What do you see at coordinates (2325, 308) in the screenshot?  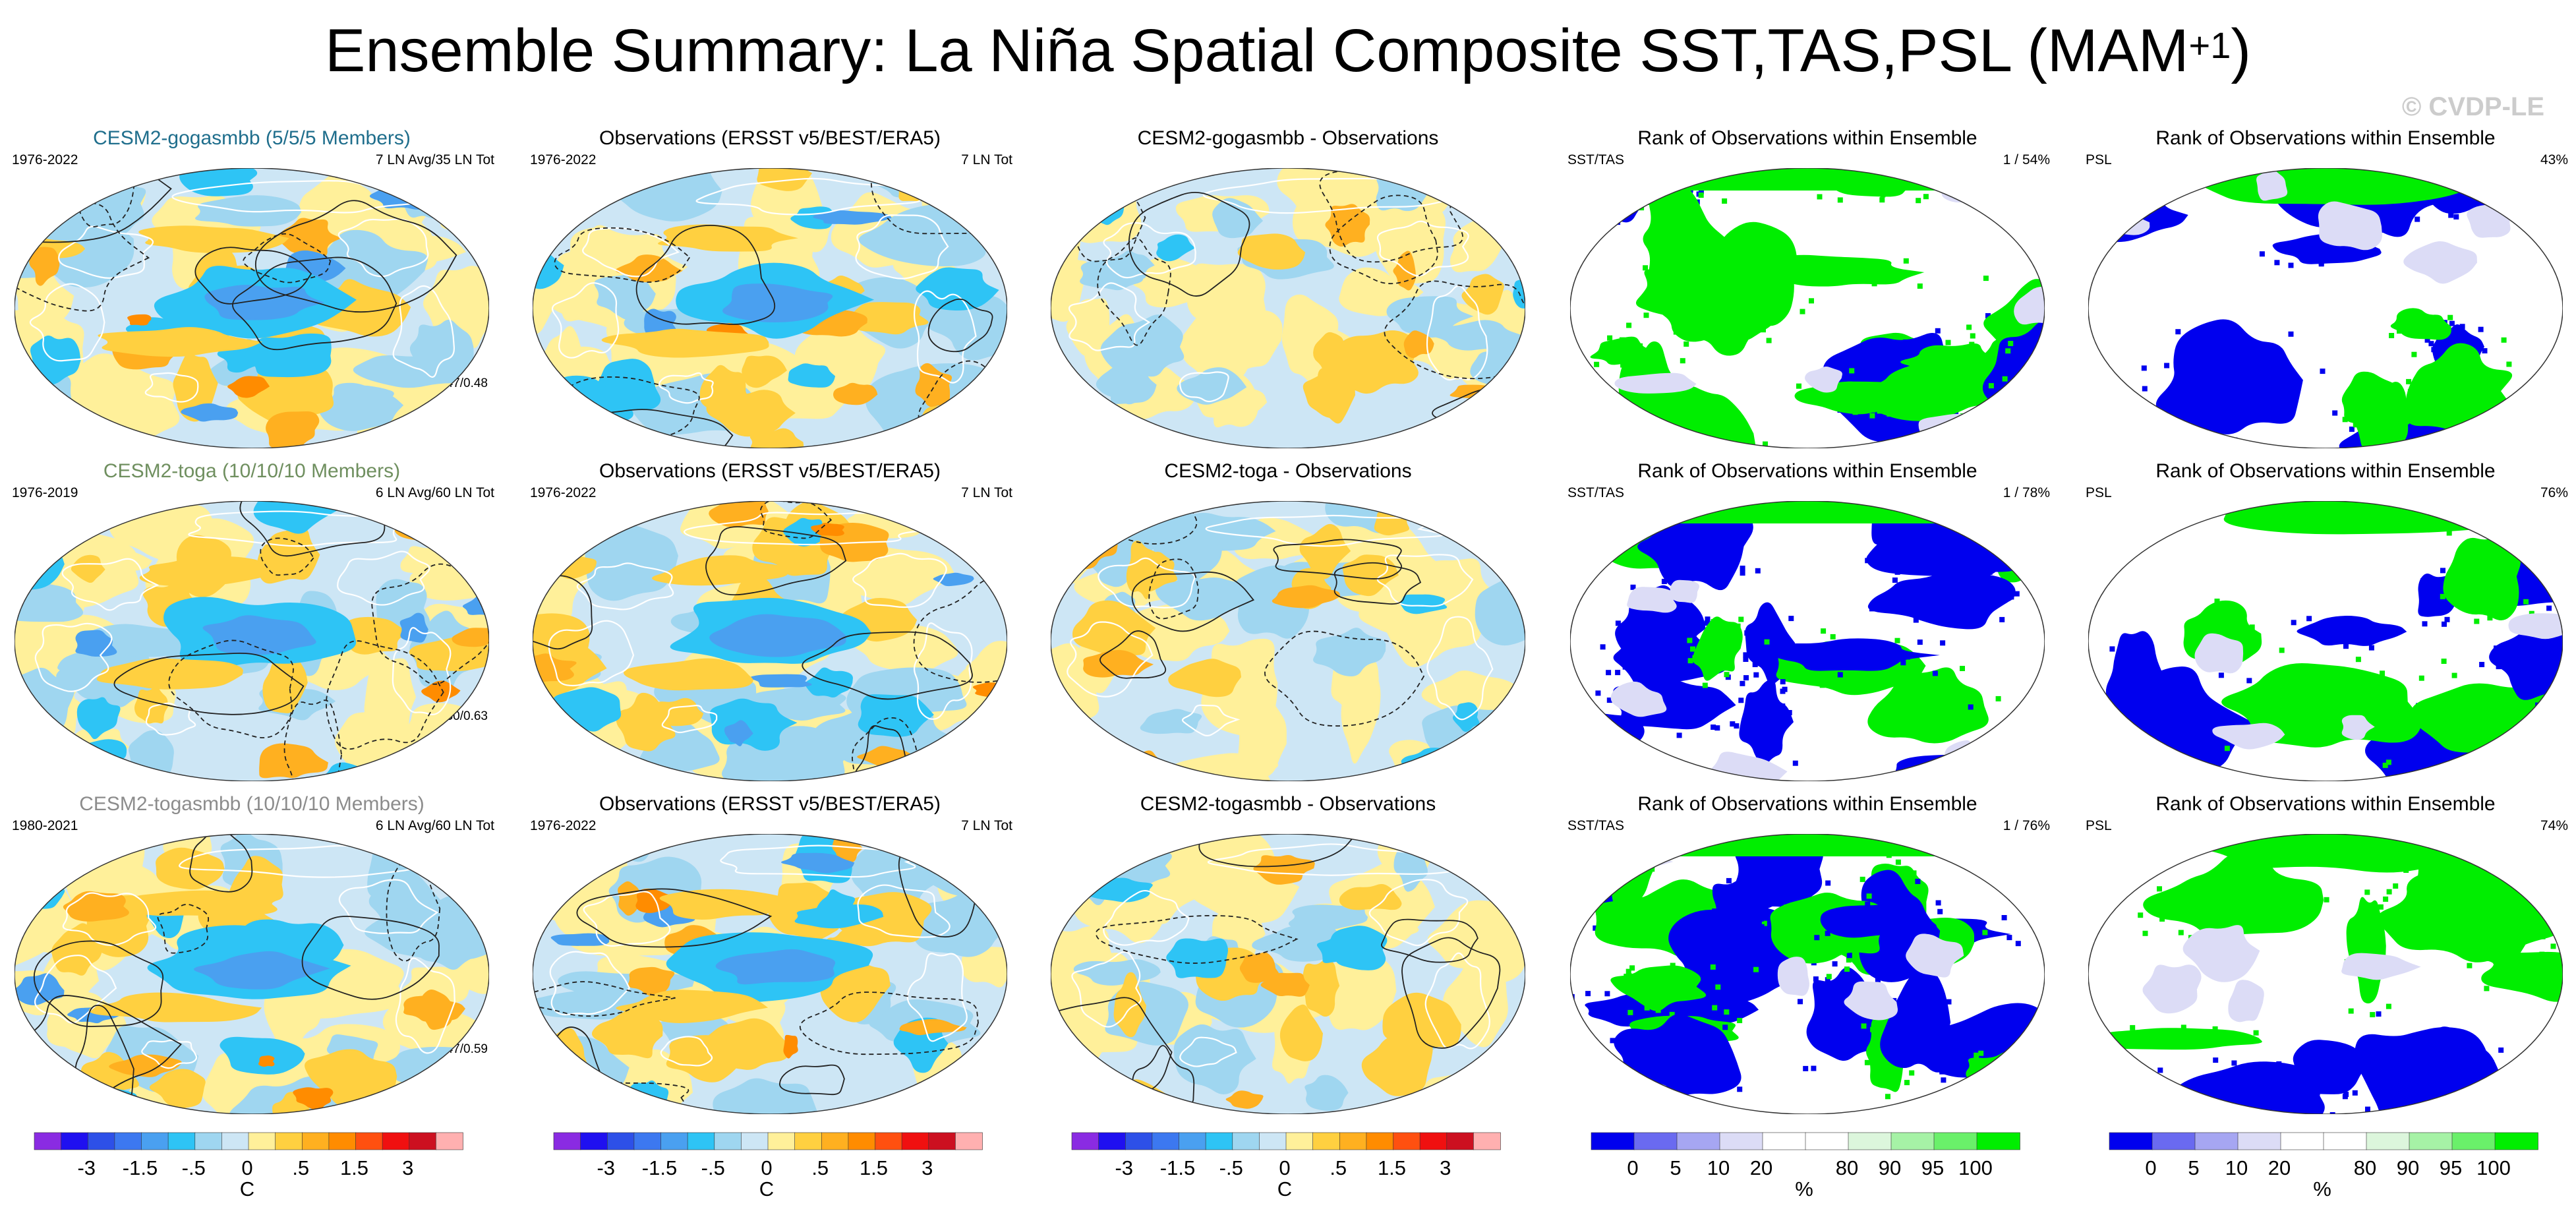 I see `rank-map` at bounding box center [2325, 308].